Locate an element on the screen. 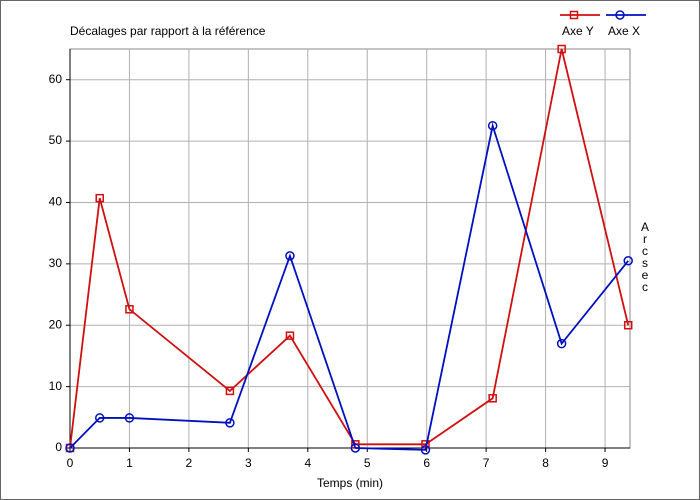  y-tick-label: 30 is located at coordinates (56, 263).